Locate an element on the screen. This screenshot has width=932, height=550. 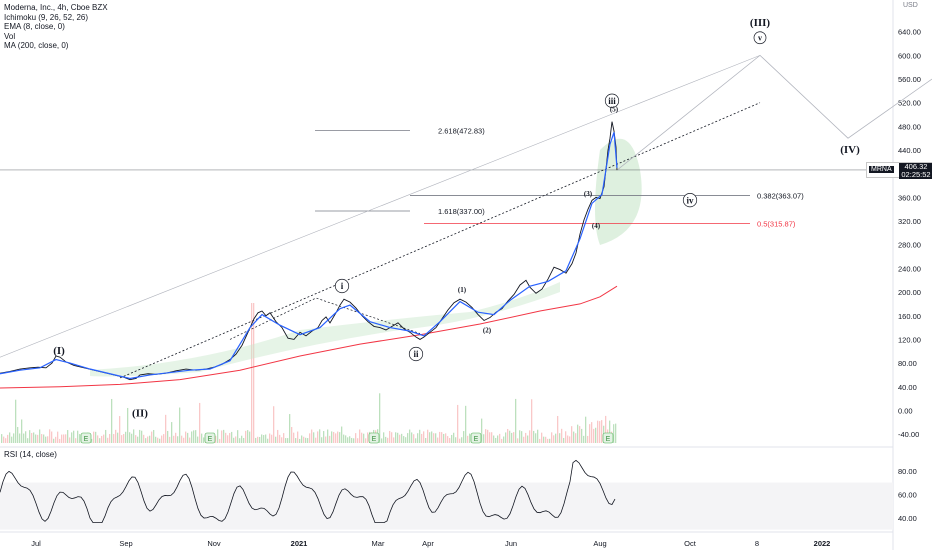
legend-title: Moderna, Inc., 4h, Cboe BZX is located at coordinates (56, 7).